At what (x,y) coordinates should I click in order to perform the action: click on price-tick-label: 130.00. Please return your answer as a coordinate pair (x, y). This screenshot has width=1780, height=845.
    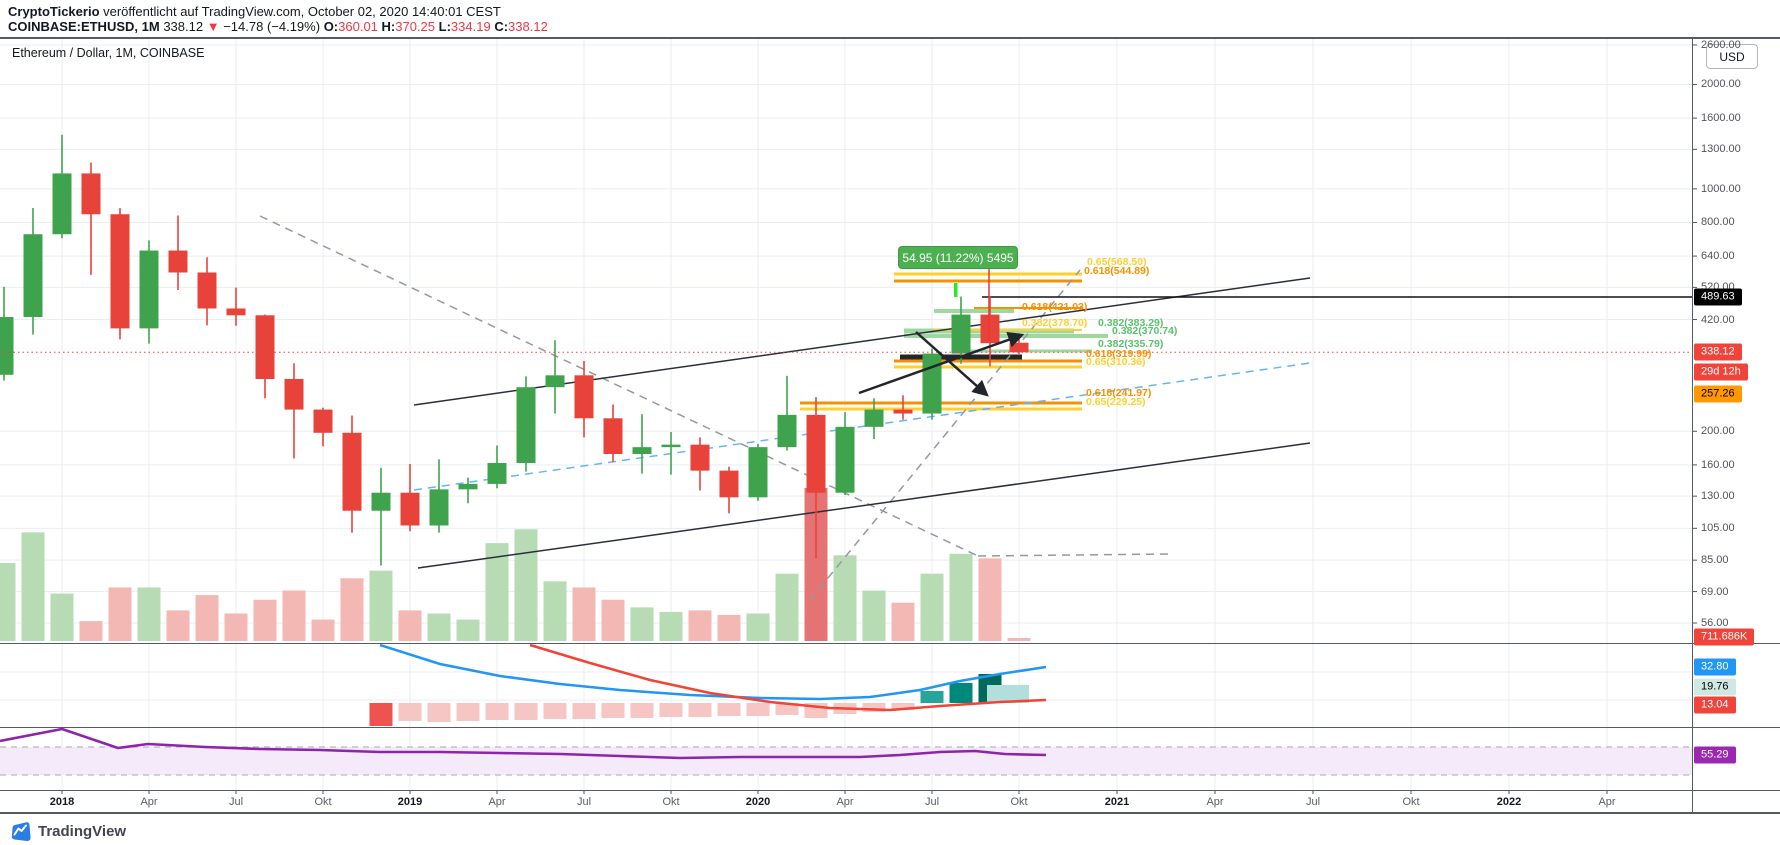
    Looking at the image, I should click on (1718, 496).